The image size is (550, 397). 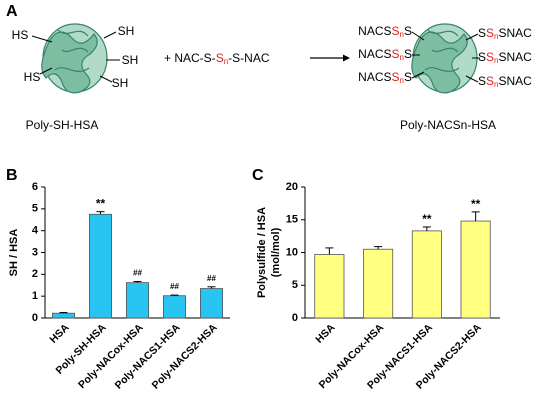 What do you see at coordinates (444, 58) in the screenshot?
I see `protein-right` at bounding box center [444, 58].